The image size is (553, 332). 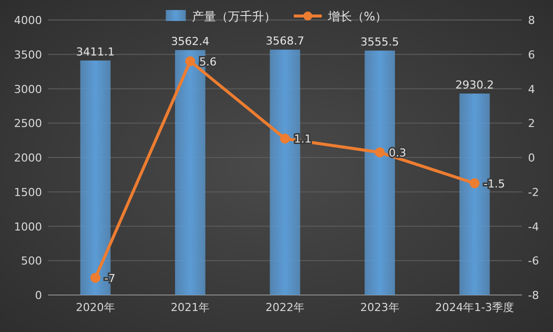 I want to click on y2-tick-label: -8, so click(x=533, y=295).